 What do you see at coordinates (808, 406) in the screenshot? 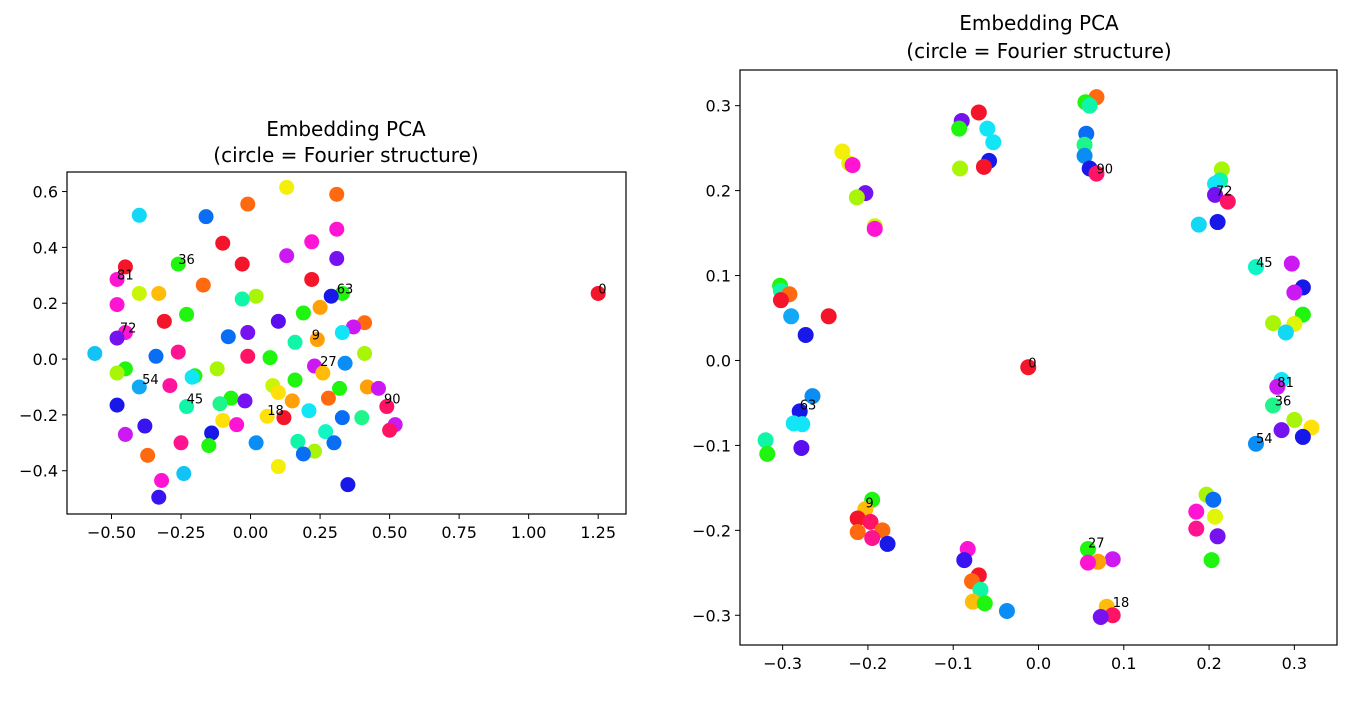
I see `right-chart-annotation: 63` at bounding box center [808, 406].